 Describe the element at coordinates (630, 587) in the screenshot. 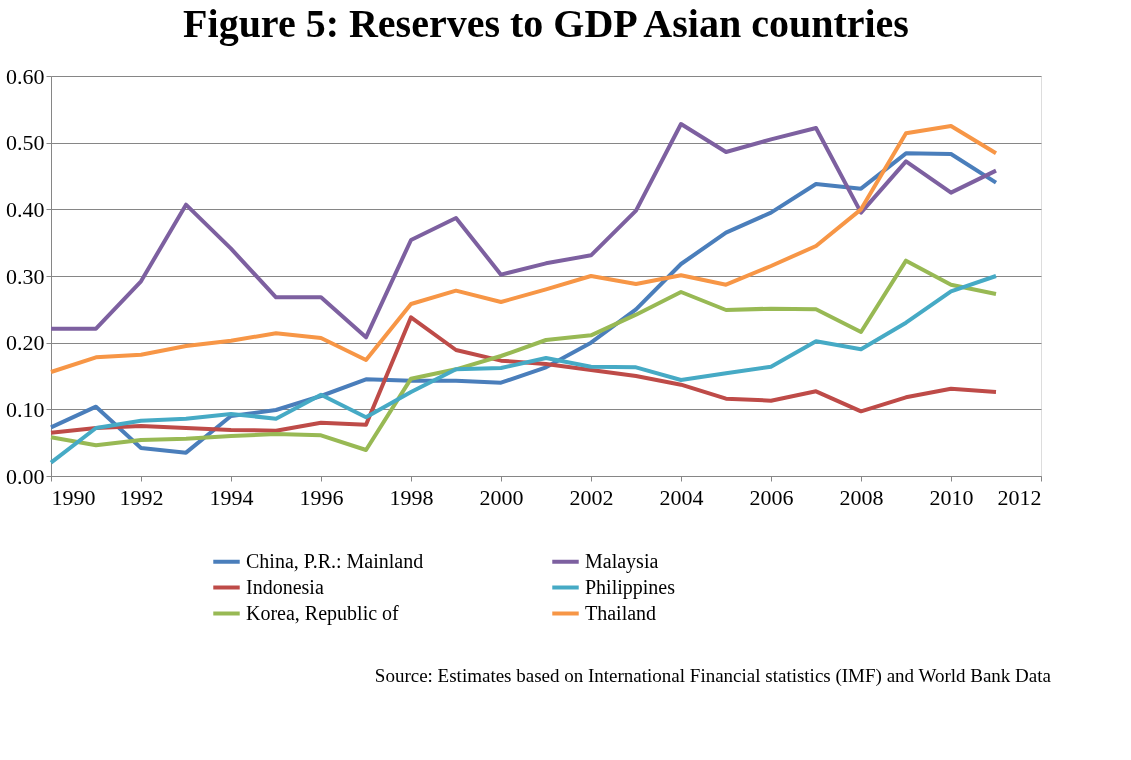

I see `legend-label: Philippines` at that location.